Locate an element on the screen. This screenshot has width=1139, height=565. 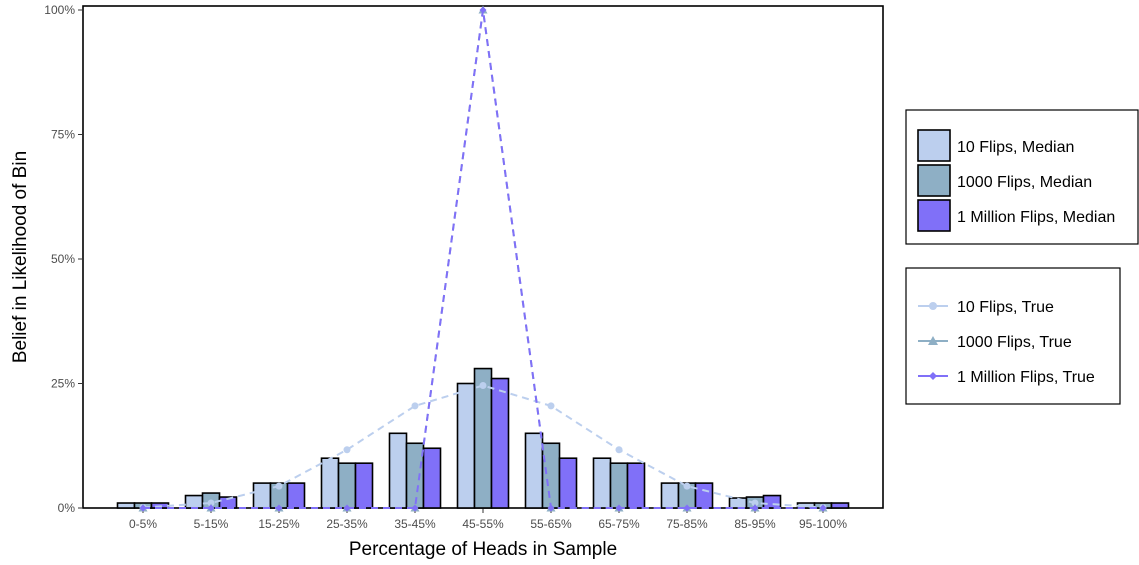
legend-label: 10 Flips, True is located at coordinates (1005, 307).